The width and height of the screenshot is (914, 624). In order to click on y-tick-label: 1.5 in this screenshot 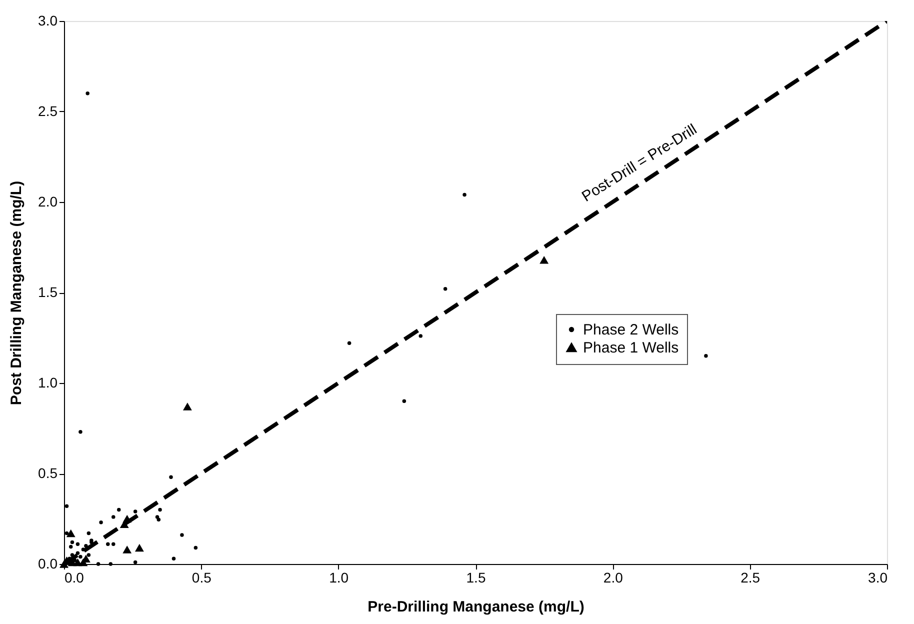, I will do `click(48, 292)`.